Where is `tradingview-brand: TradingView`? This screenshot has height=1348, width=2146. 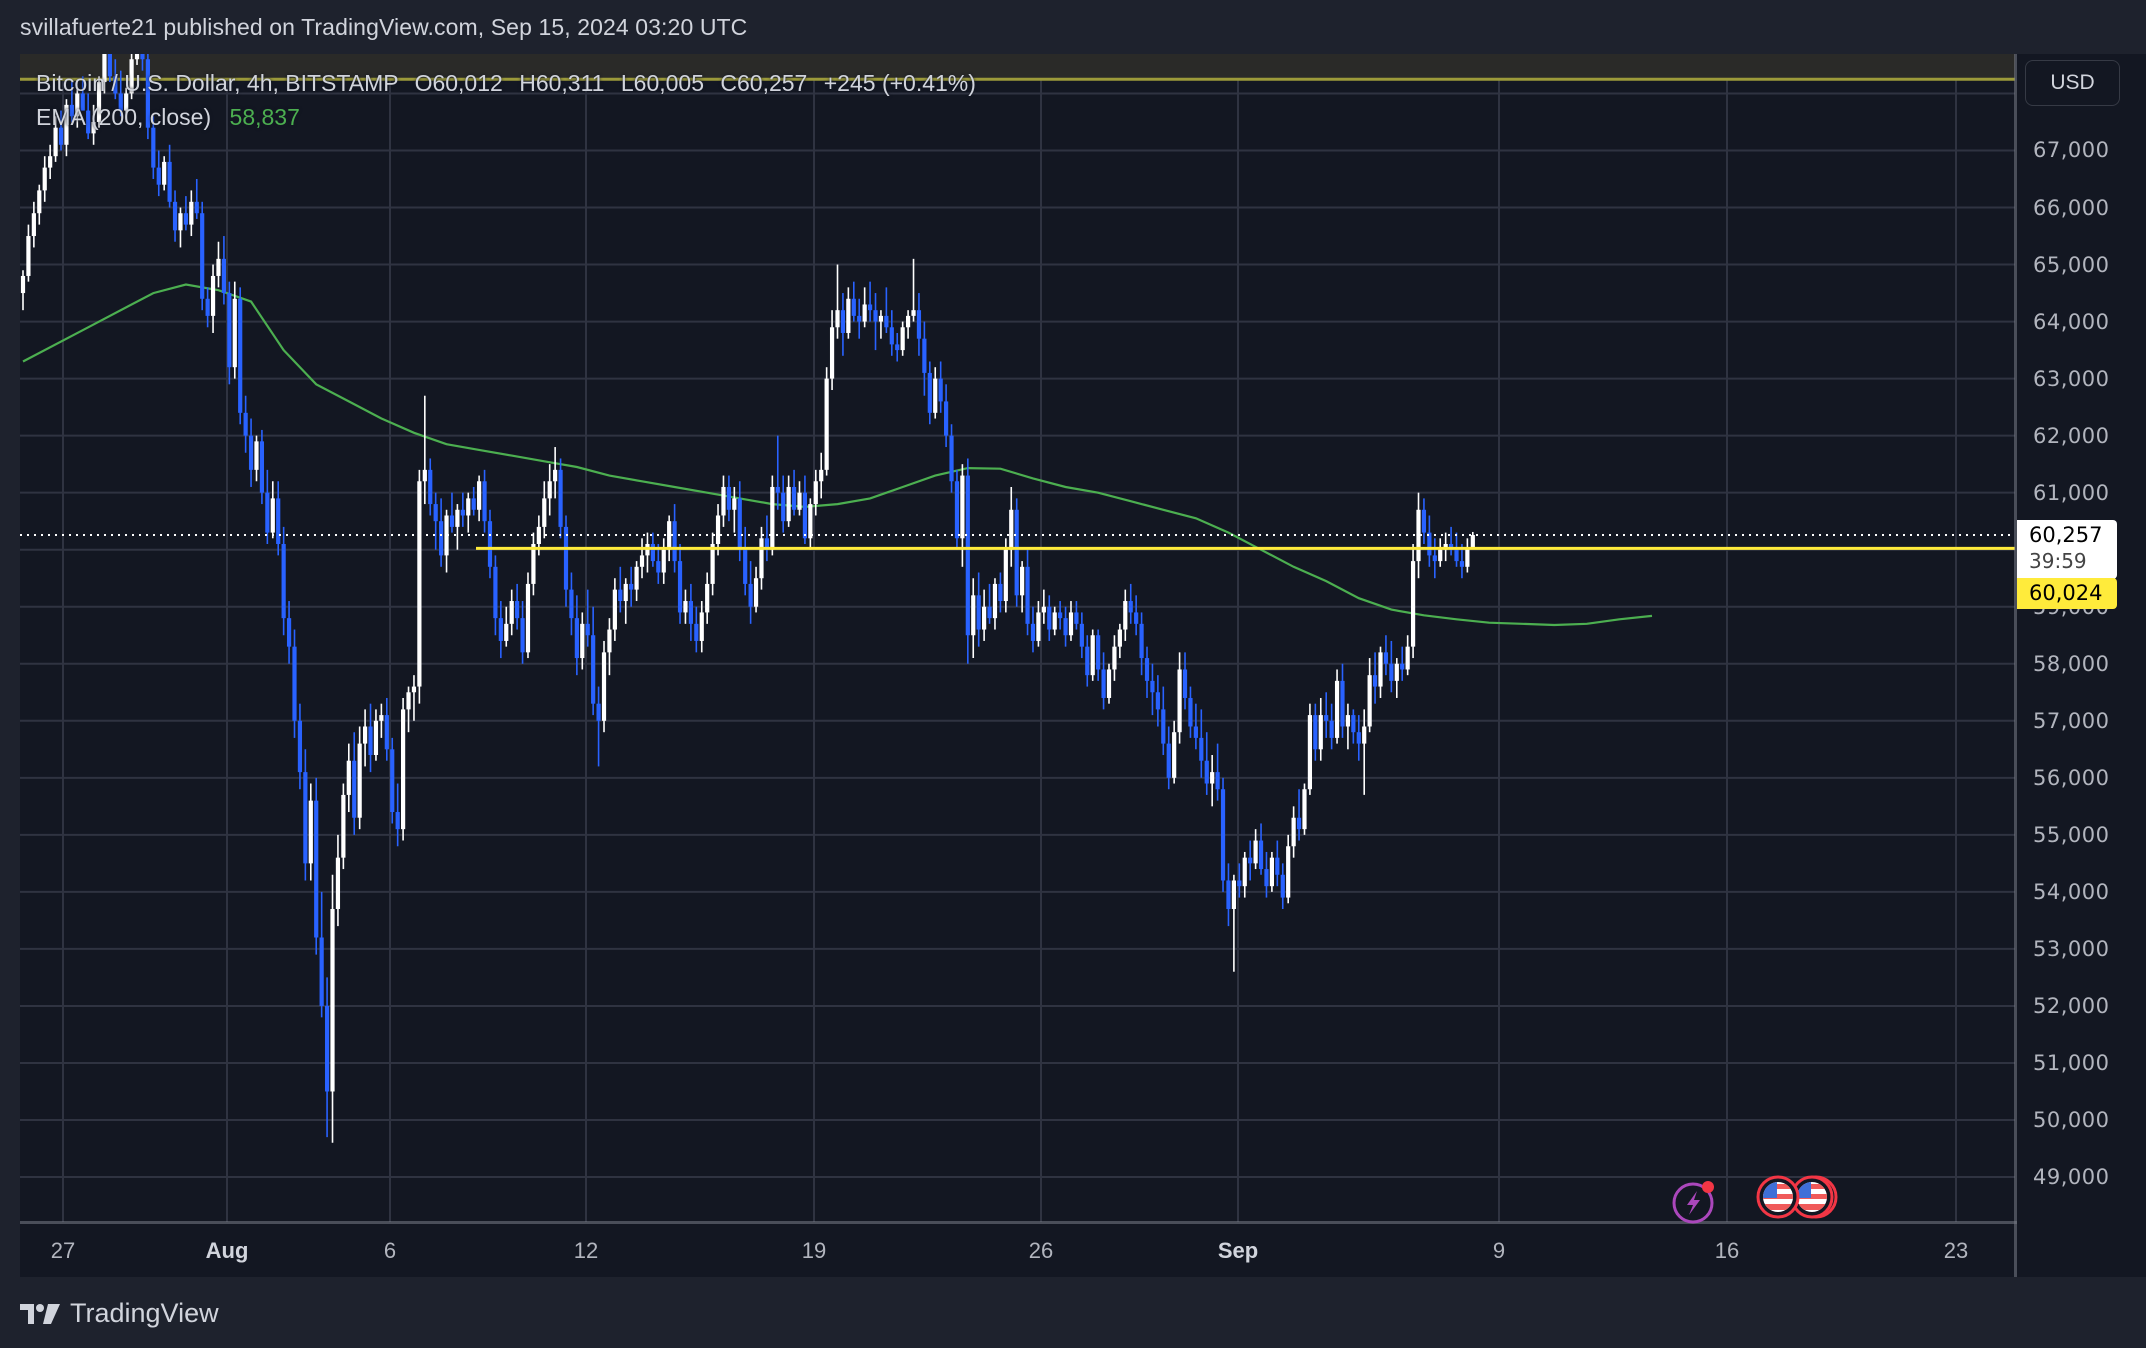 tradingview-brand: TradingView is located at coordinates (144, 1313).